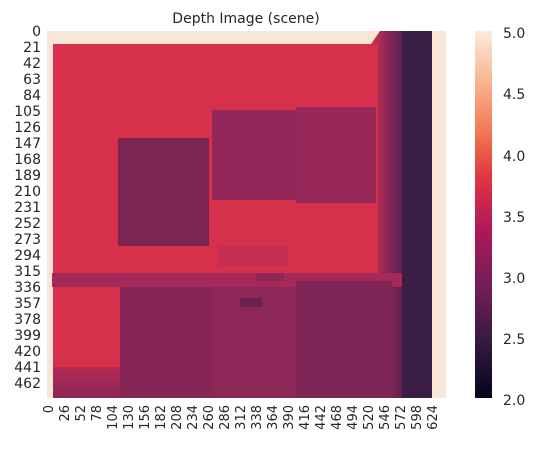  What do you see at coordinates (514, 279) in the screenshot?
I see `colorbar-tick: 3.0` at bounding box center [514, 279].